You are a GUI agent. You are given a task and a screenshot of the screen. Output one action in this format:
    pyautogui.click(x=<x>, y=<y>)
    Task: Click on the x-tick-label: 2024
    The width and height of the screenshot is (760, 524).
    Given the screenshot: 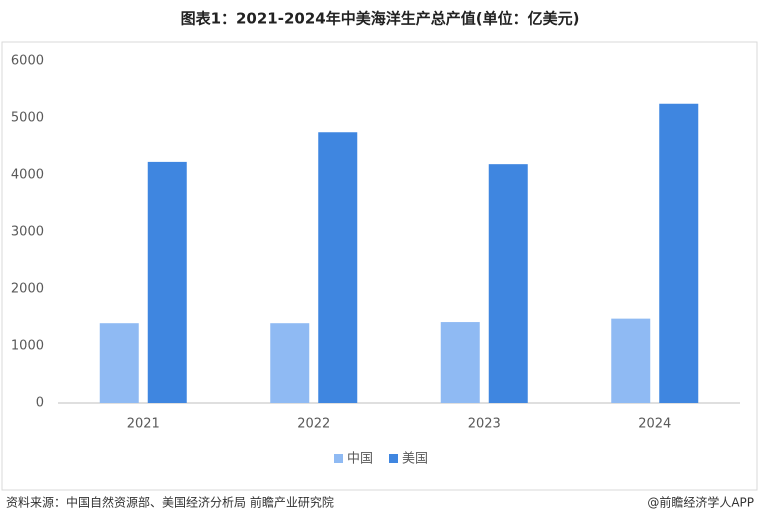 What is the action you would take?
    pyautogui.click(x=654, y=424)
    